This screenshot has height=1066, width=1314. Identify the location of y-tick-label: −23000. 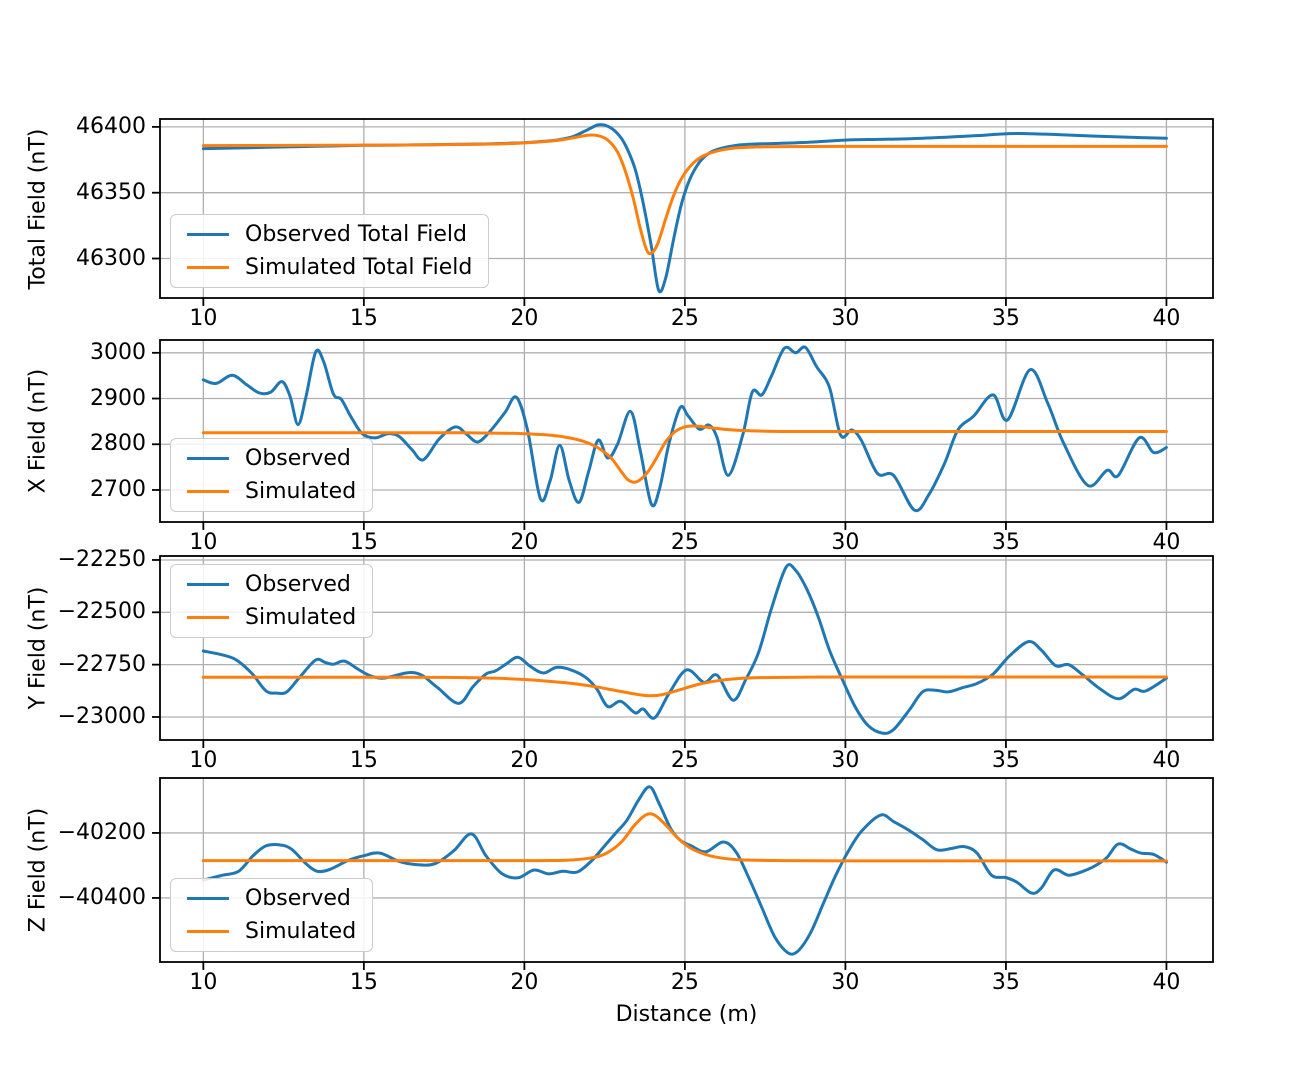
(101, 716).